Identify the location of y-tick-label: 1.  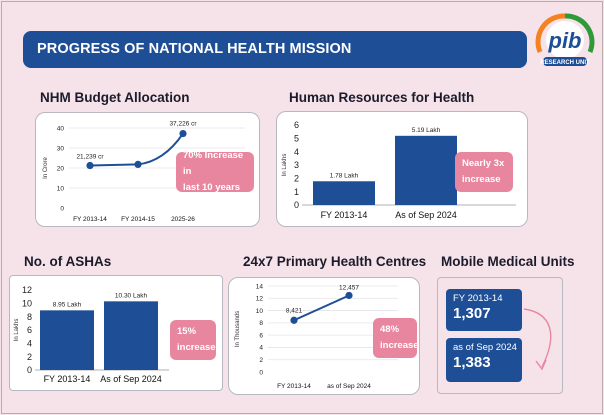
(296, 192).